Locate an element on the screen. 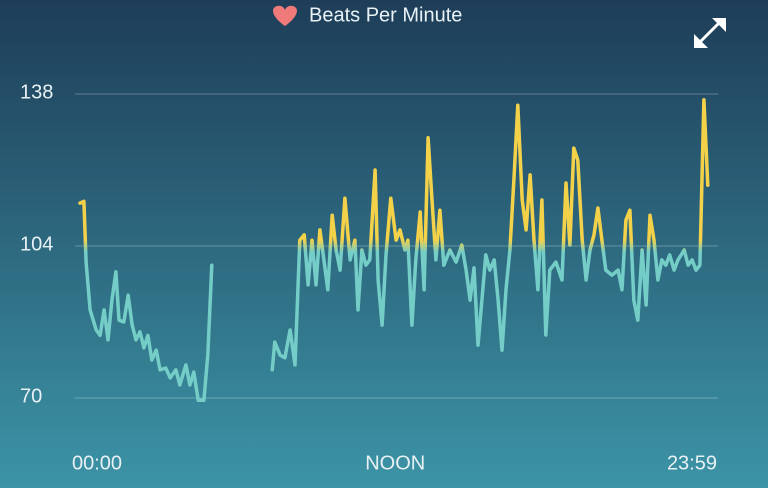 The height and width of the screenshot is (488, 768). heart-icon is located at coordinates (285, 16).